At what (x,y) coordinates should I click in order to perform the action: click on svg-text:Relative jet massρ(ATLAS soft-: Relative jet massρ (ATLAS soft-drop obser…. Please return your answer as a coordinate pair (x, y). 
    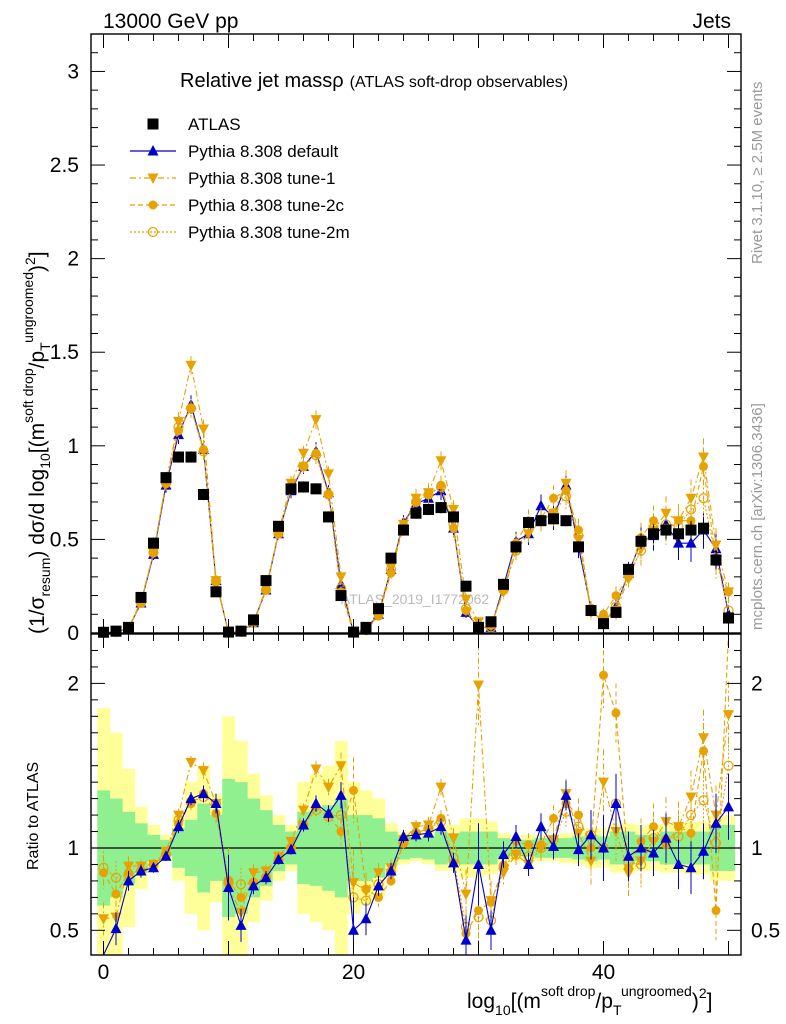
    Looking at the image, I should click on (374, 81).